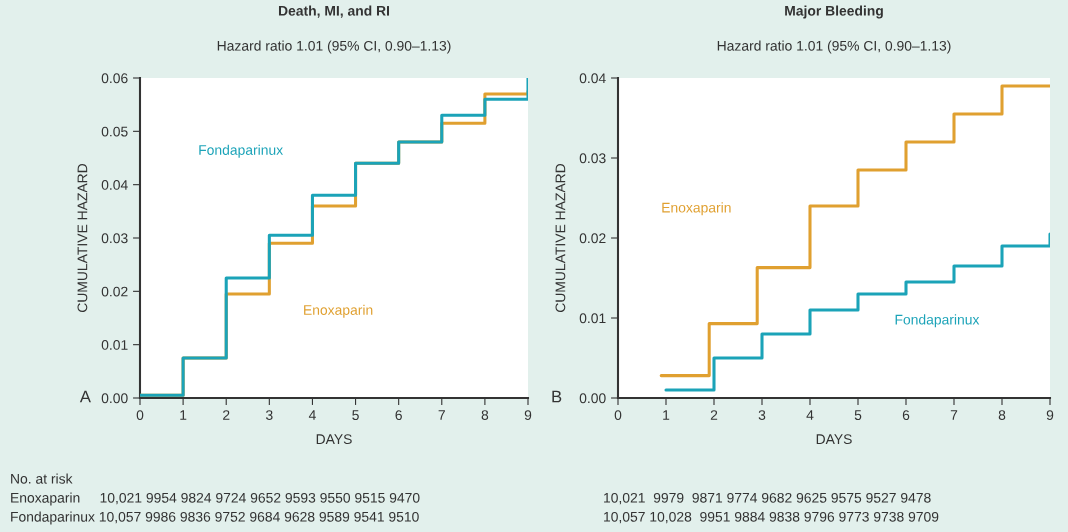 The height and width of the screenshot is (532, 1068). I want to click on text: 10,021 9979 9871 9774 9682 9625 9575 9527 9478, so click(767, 498).